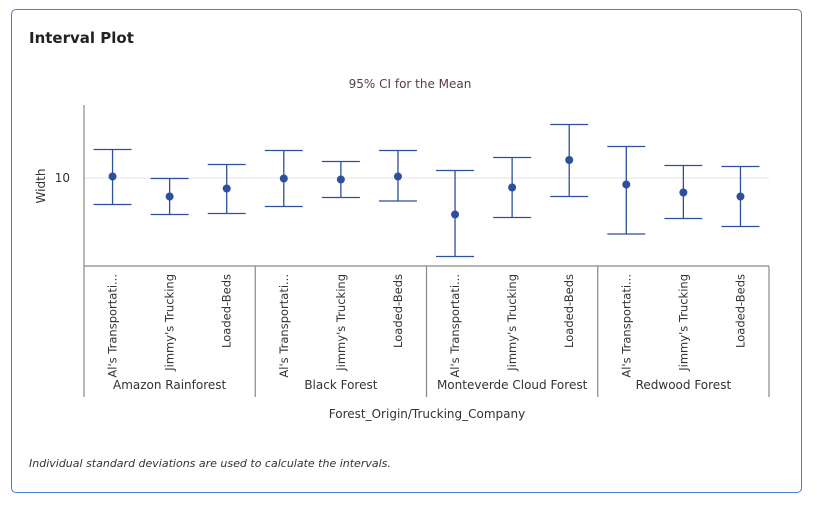 This screenshot has width=817, height=508. I want to click on group-label: Black Forest, so click(340, 385).